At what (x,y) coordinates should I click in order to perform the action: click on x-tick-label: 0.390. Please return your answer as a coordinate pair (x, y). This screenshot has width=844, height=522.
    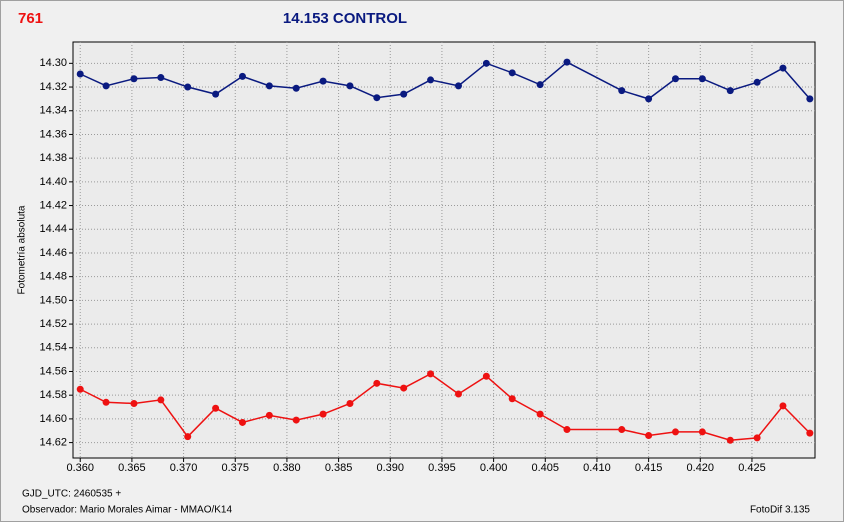
    Looking at the image, I should click on (390, 468).